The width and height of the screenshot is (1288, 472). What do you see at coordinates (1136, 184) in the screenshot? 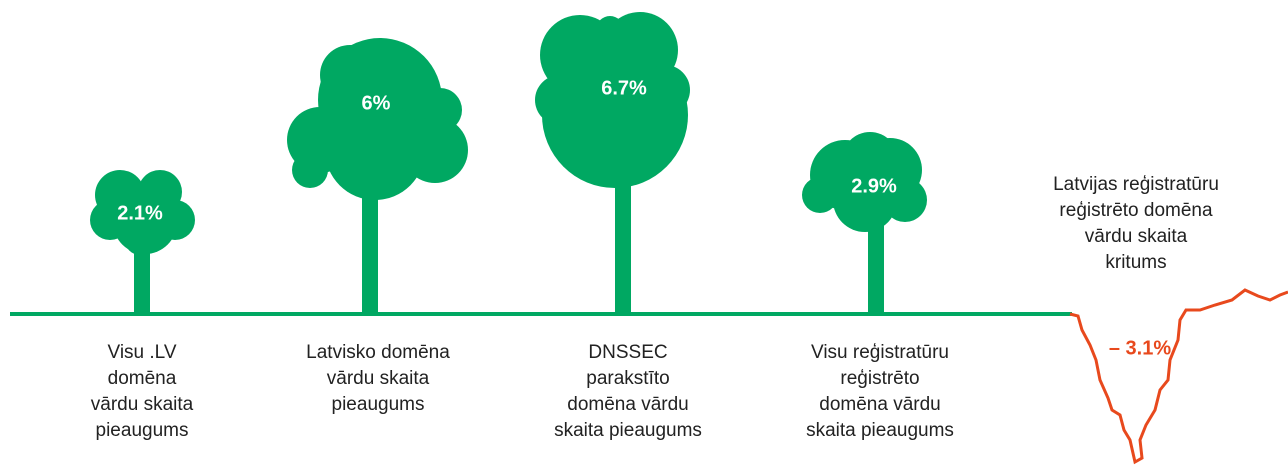
I see `decline-label: Latvijas reģistratūru` at bounding box center [1136, 184].